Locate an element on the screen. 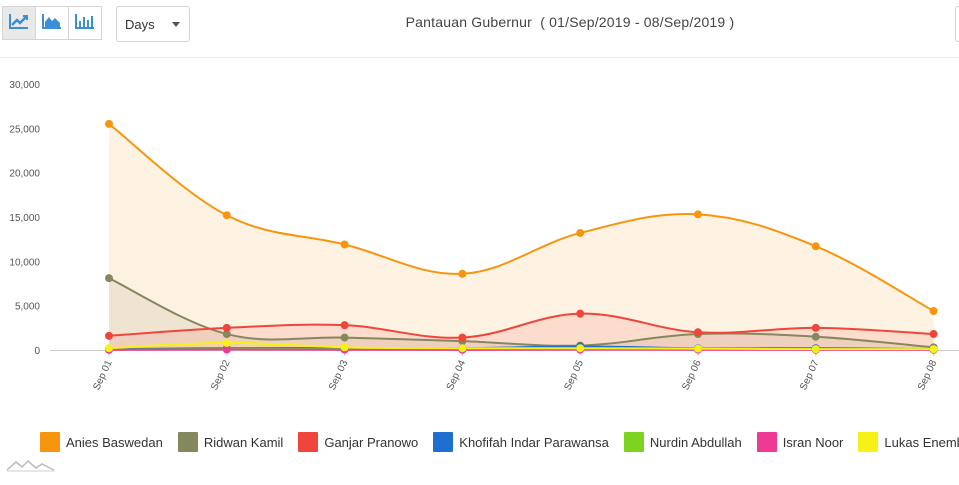 This screenshot has width=959, height=485. y-tick-label: 10,000 is located at coordinates (24, 262).